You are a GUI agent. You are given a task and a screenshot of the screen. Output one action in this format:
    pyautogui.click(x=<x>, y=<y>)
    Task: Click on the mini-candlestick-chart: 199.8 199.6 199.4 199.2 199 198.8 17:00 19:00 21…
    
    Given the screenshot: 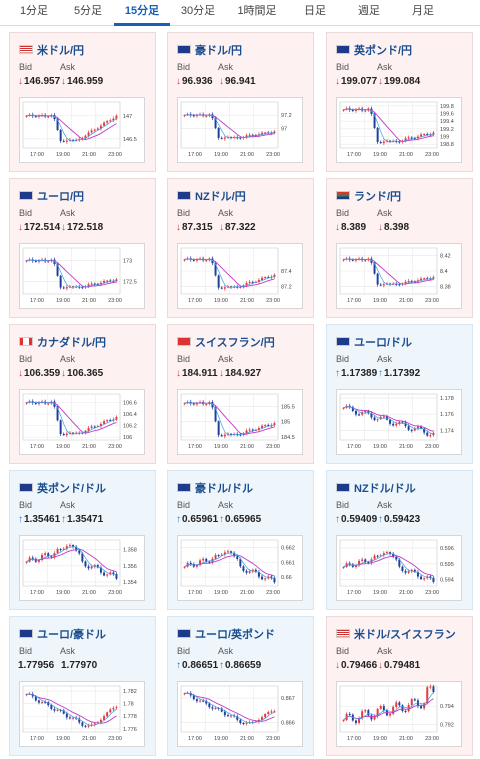 What is the action you would take?
    pyautogui.click(x=399, y=130)
    